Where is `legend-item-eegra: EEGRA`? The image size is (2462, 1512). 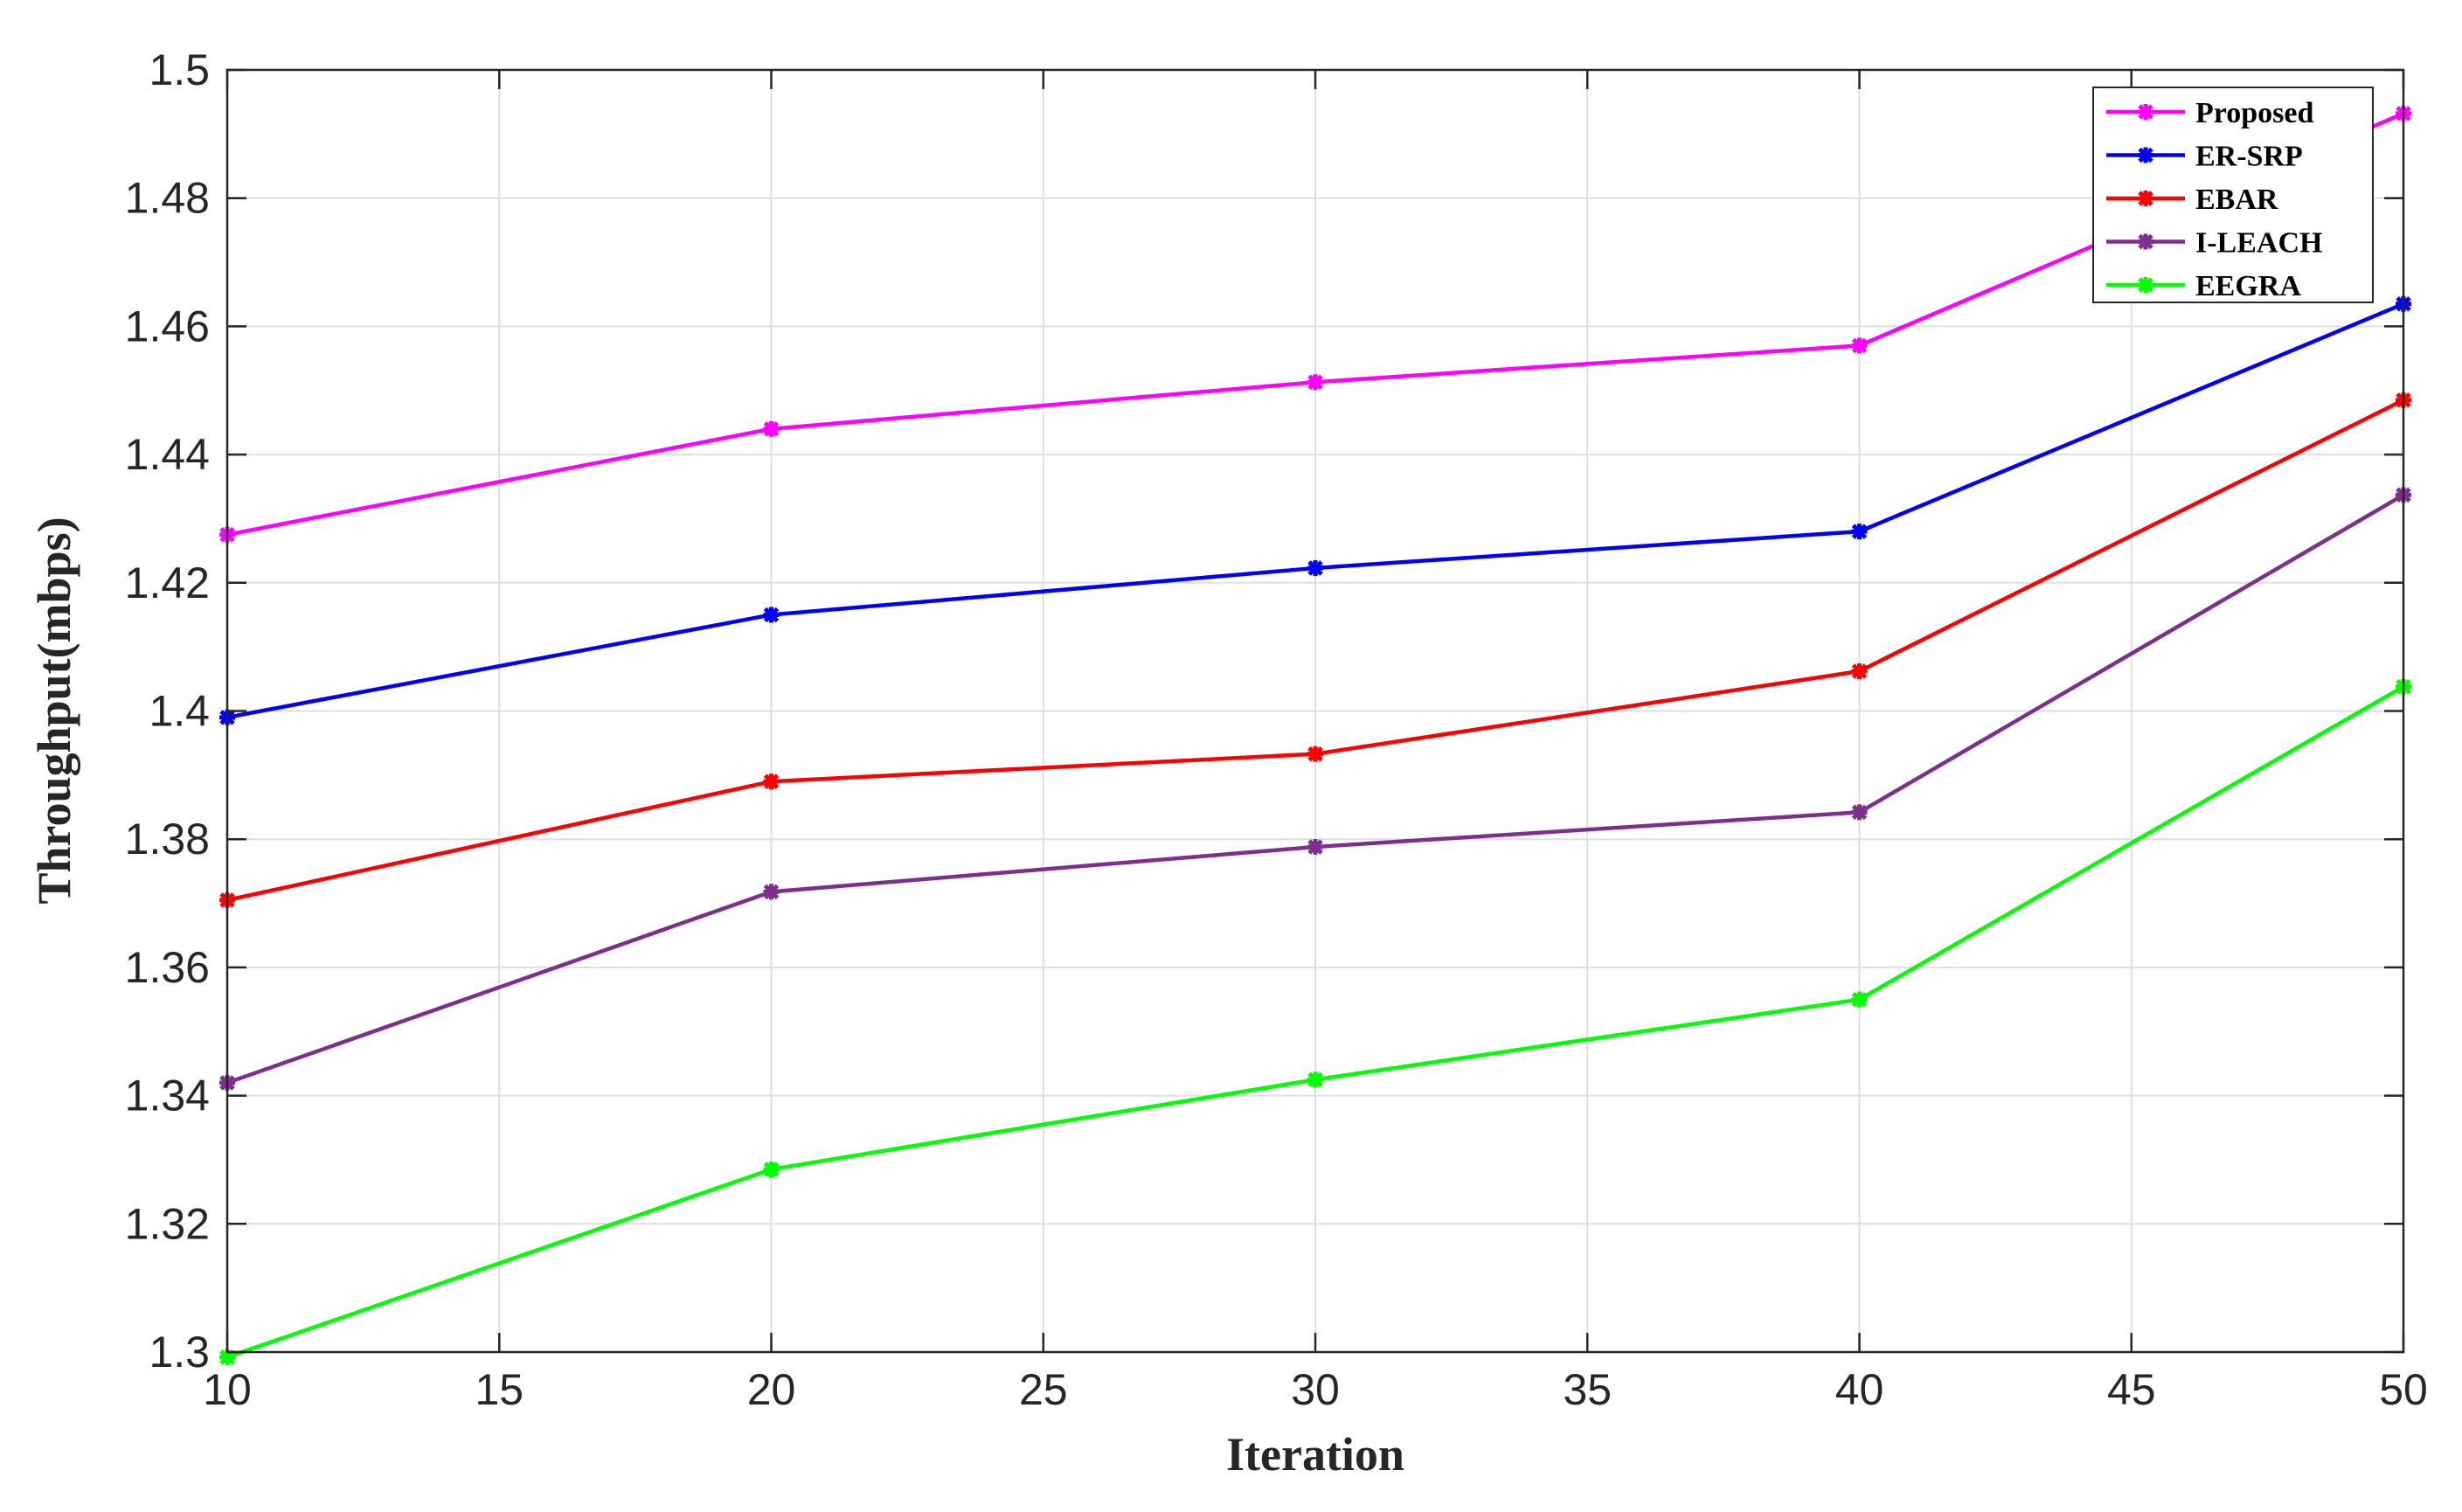 legend-item-eegra: EEGRA is located at coordinates (2203, 286).